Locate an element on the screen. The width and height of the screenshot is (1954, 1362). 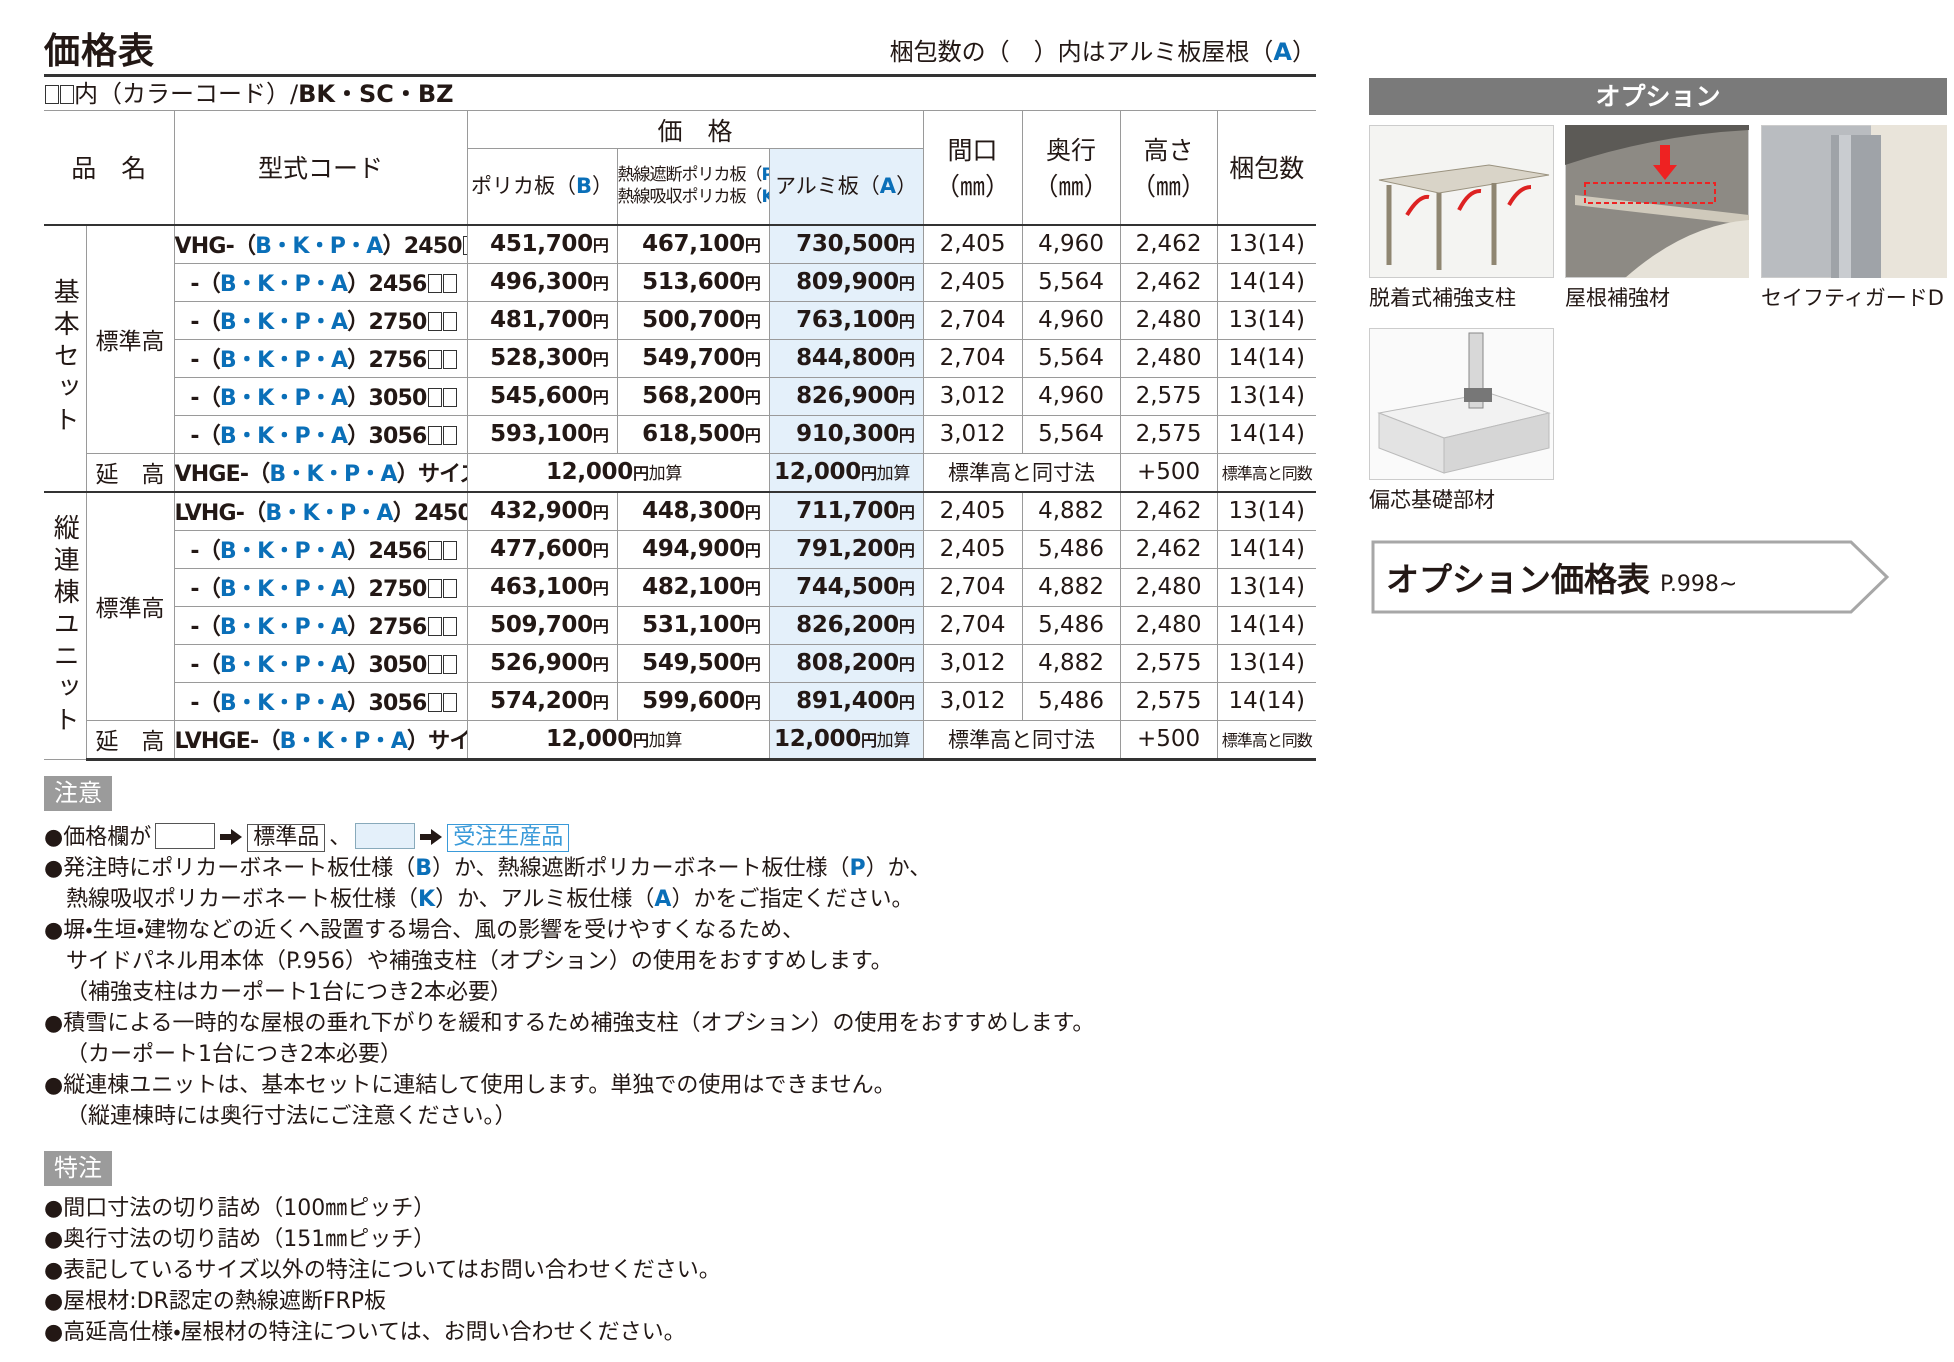
code-cell: VHG-（B・K・P・A）2450 is located at coordinates (320, 243).